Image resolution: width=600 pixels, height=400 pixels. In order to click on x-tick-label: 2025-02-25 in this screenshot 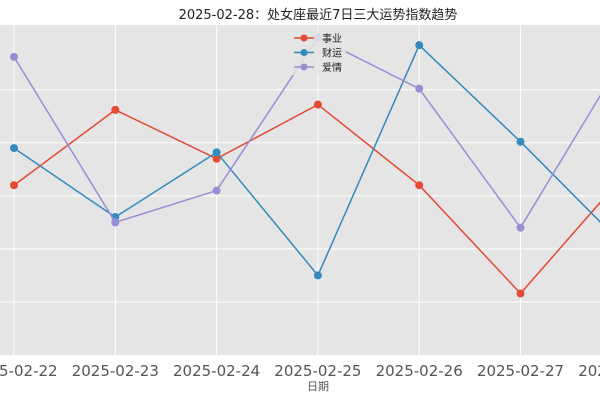, I will do `click(317, 371)`.